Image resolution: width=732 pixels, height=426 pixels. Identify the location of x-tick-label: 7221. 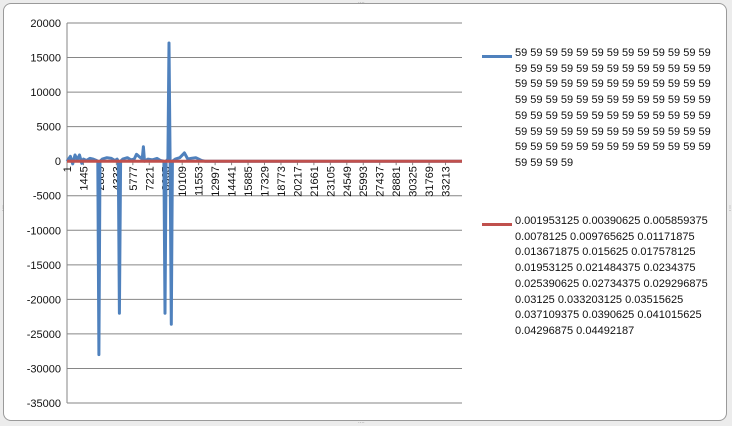
(150, 178).